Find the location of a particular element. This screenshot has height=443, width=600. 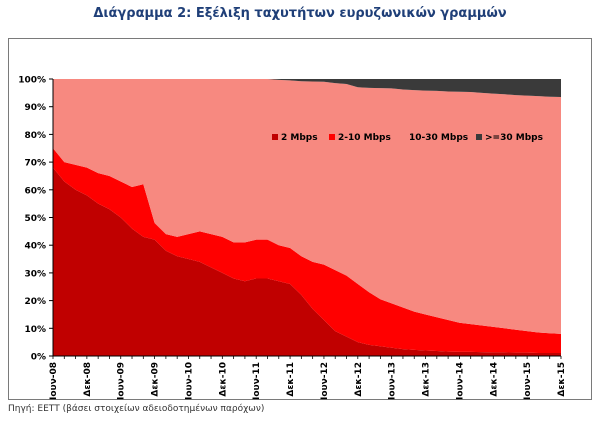

legend-label: 10-30 Mbps is located at coordinates (438, 138).